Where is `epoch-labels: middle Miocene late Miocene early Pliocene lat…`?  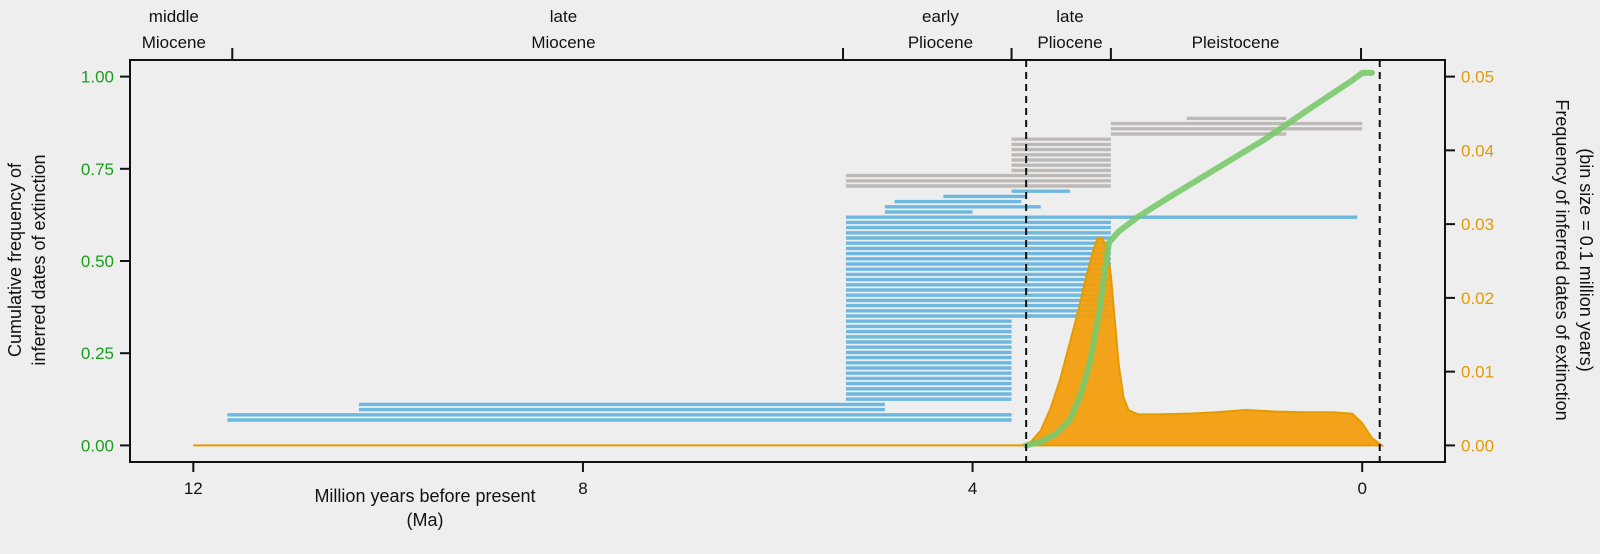 epoch-labels: middle Miocene late Miocene early Pliocene lat… is located at coordinates (752, 33).